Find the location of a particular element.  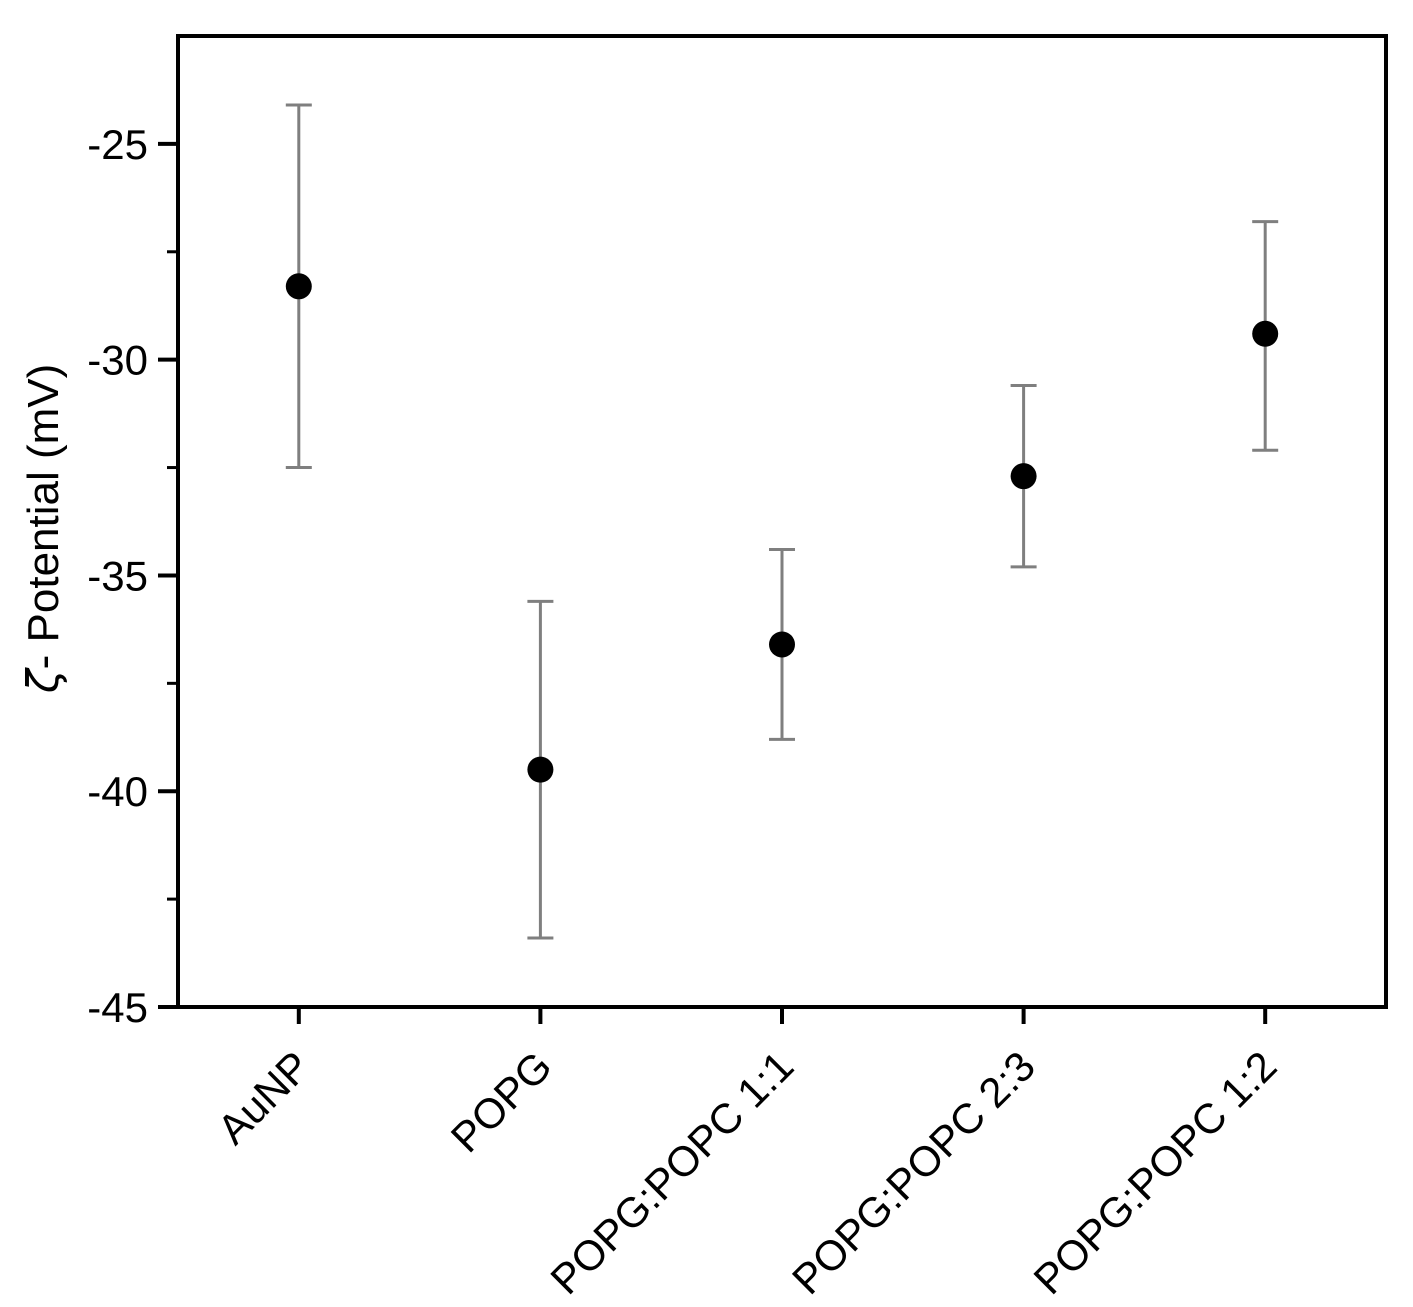

x-axis-tick-label-popg: POPG is located at coordinates (501, 1101).